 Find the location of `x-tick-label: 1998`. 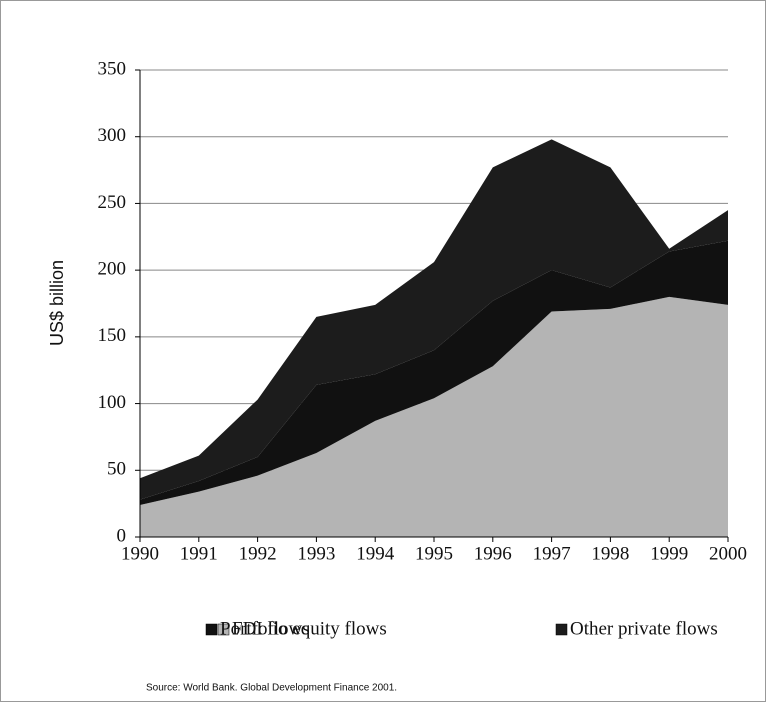

x-tick-label: 1998 is located at coordinates (610, 553).